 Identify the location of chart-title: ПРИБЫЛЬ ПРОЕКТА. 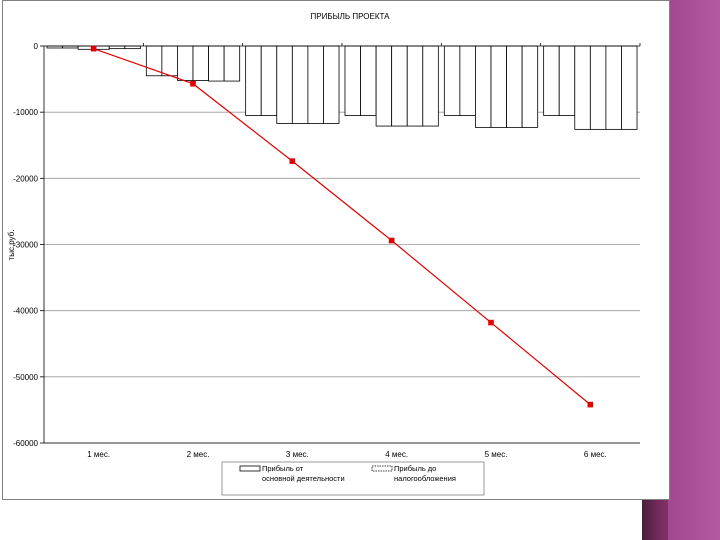
(351, 16).